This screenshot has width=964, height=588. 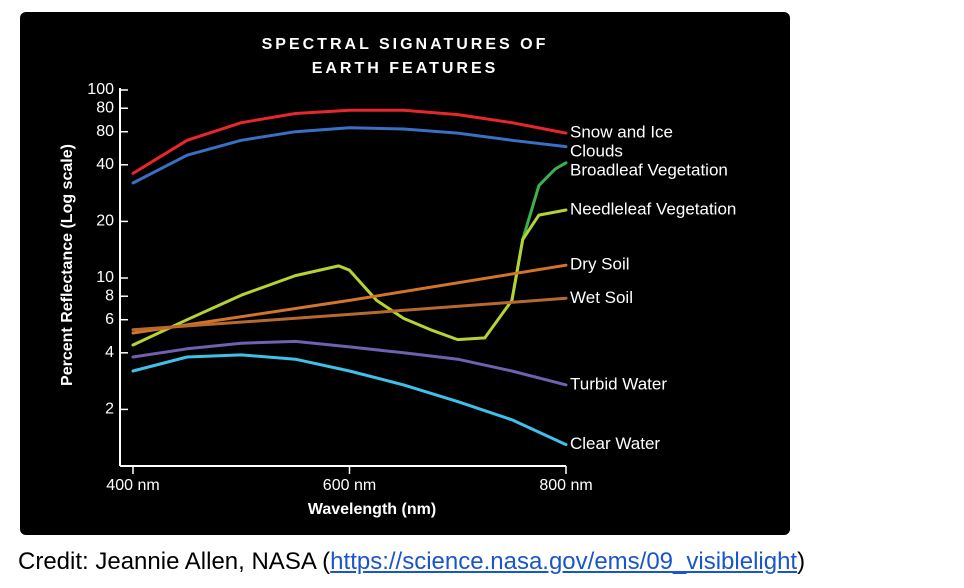 What do you see at coordinates (349, 485) in the screenshot?
I see `x-tick-label: 600 nm` at bounding box center [349, 485].